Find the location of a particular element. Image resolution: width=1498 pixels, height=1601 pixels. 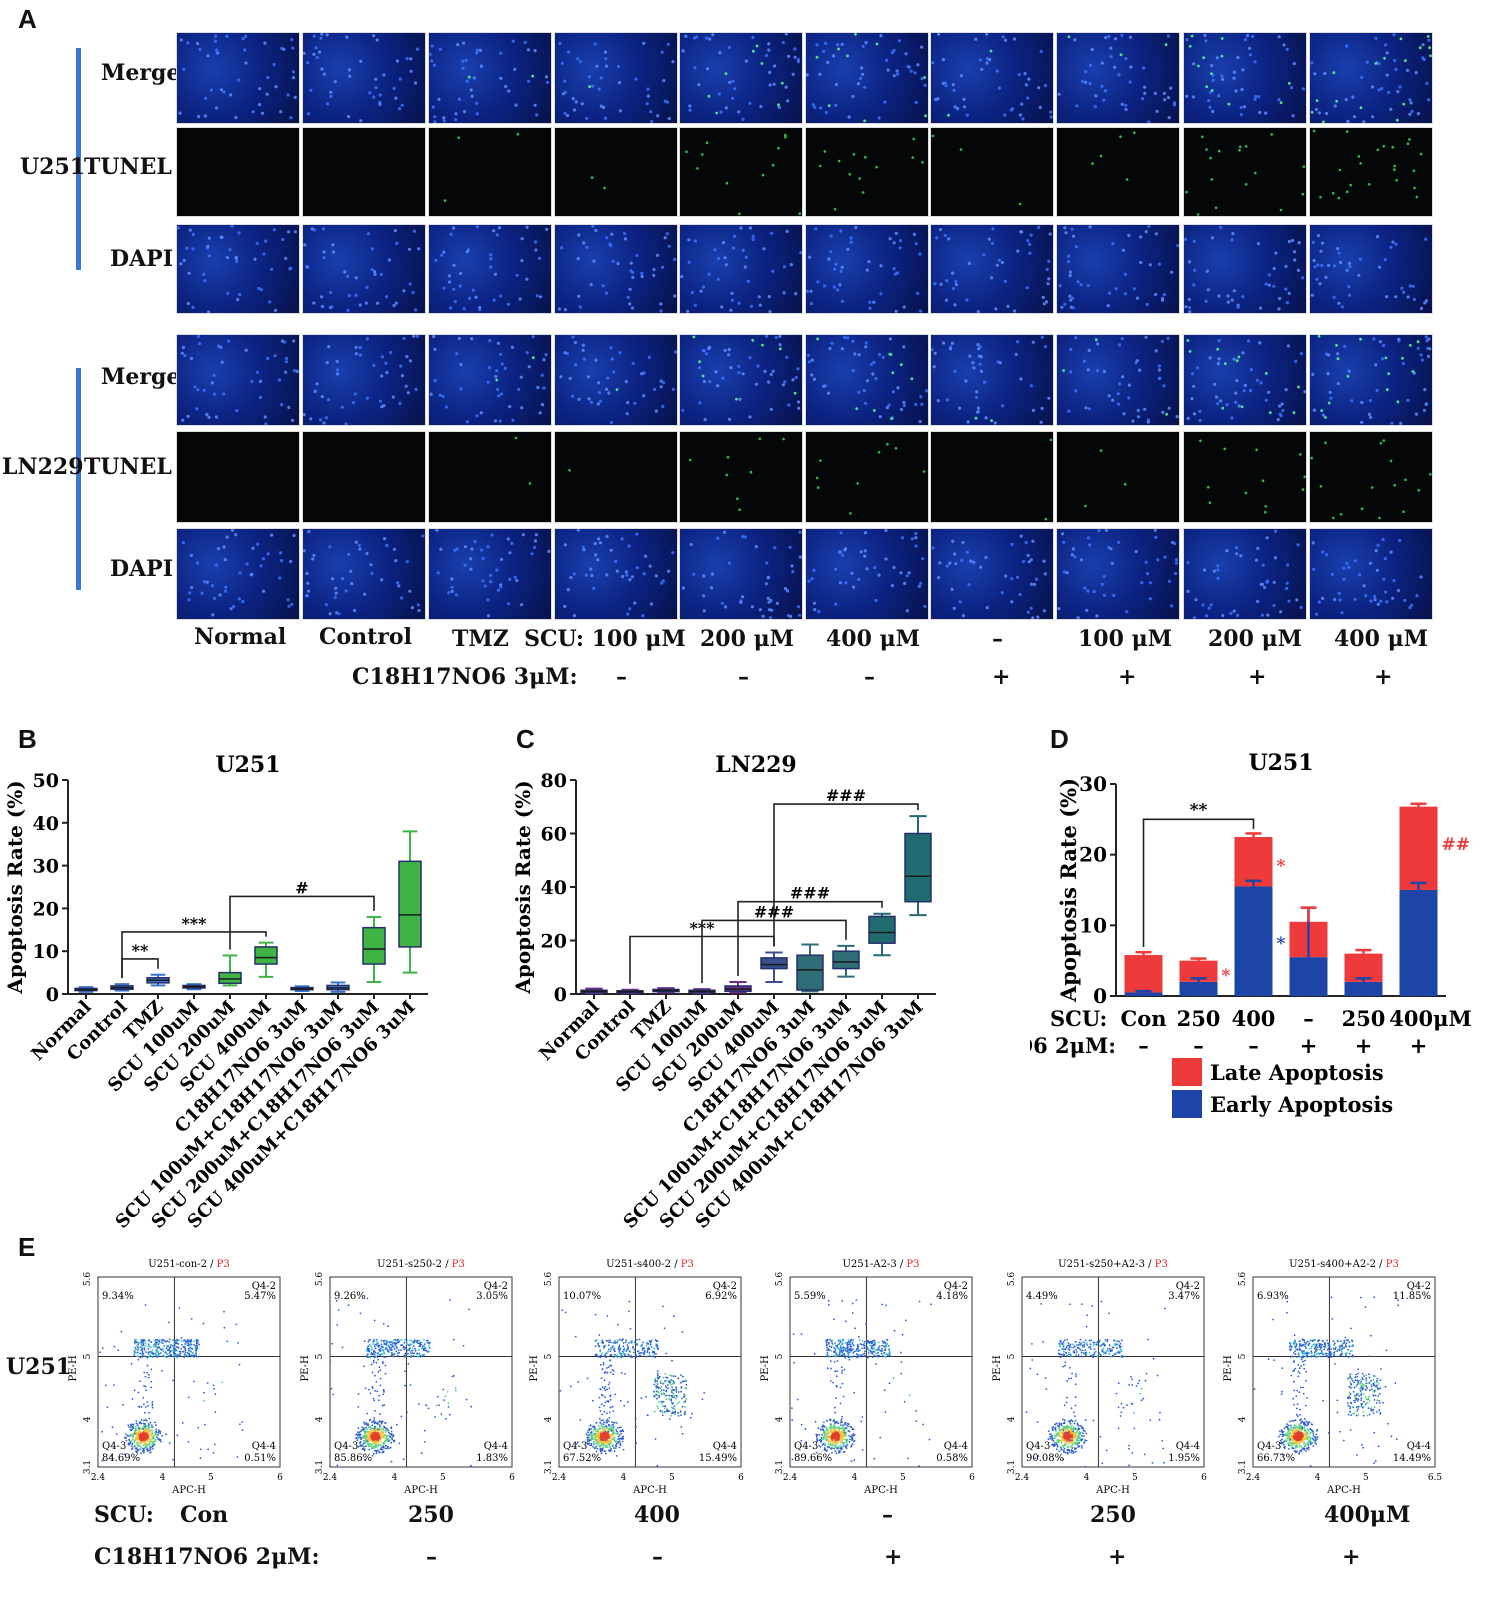

y-tick-label: 30 is located at coordinates (46, 867).